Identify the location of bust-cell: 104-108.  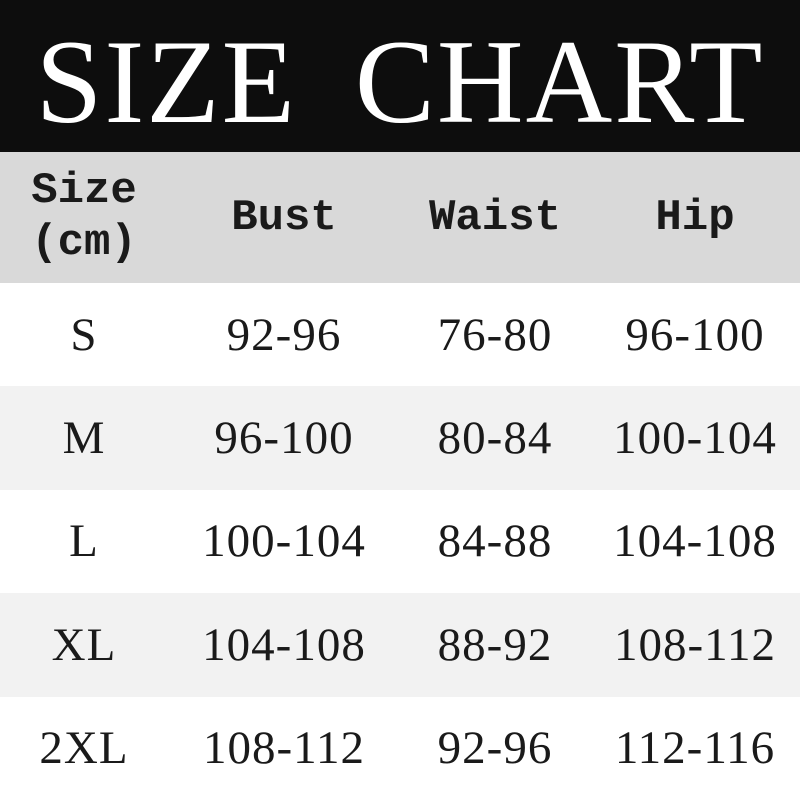
(284, 644).